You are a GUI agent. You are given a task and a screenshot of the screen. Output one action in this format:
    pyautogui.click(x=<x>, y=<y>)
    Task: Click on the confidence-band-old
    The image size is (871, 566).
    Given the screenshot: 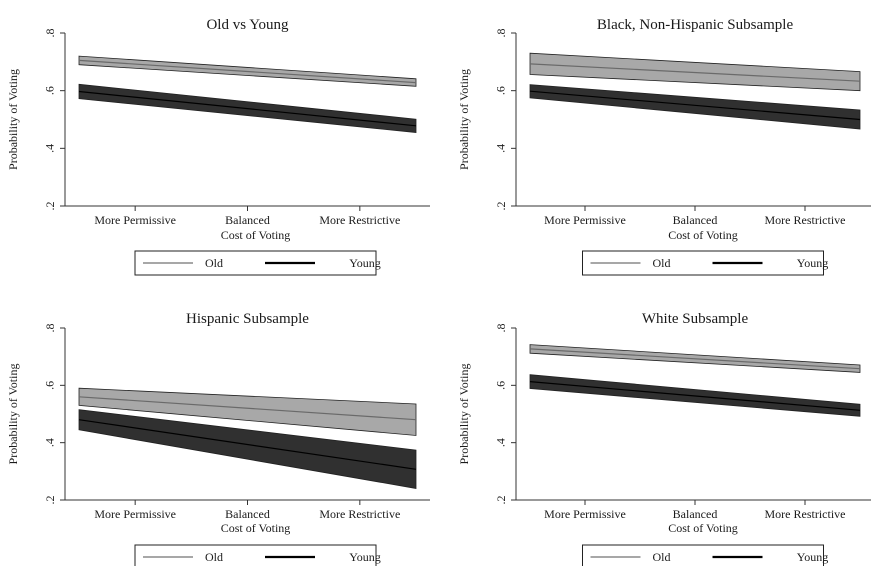 What is the action you would take?
    pyautogui.click(x=247, y=411)
    